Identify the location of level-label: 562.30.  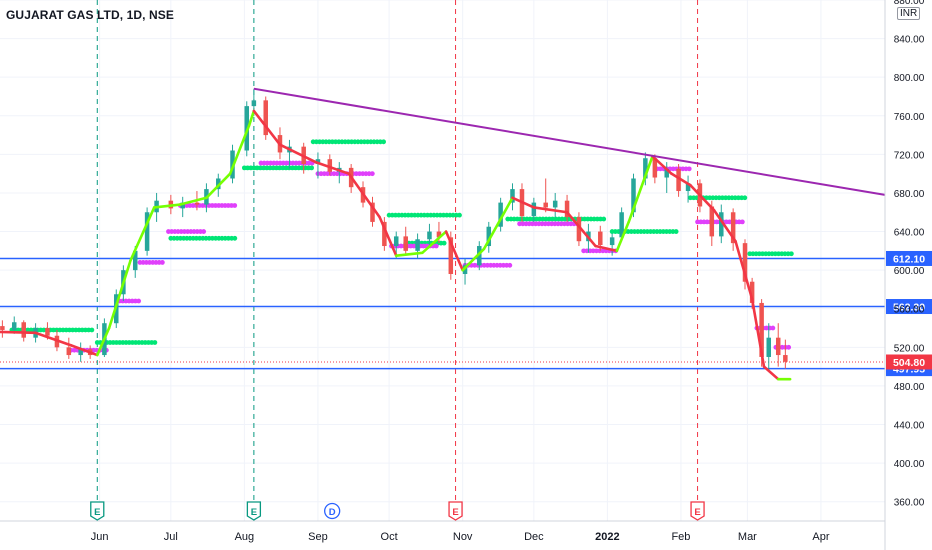
(909, 308).